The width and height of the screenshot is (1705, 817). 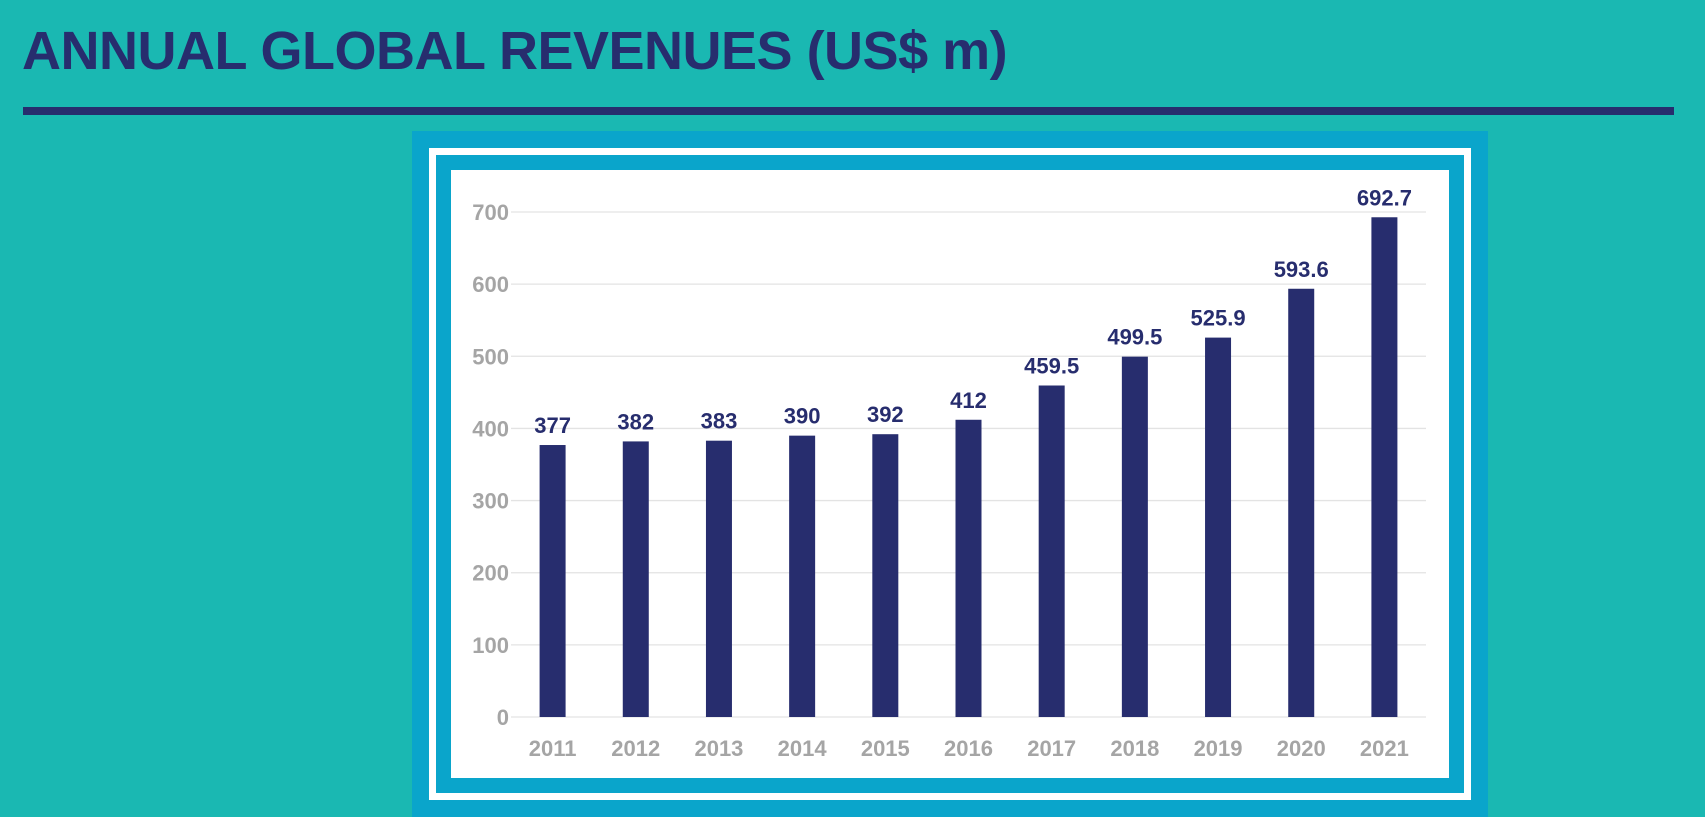 What do you see at coordinates (515, 51) in the screenshot?
I see `page-title: ANNUAL GLOBAL REVENUES (US$ m)` at bounding box center [515, 51].